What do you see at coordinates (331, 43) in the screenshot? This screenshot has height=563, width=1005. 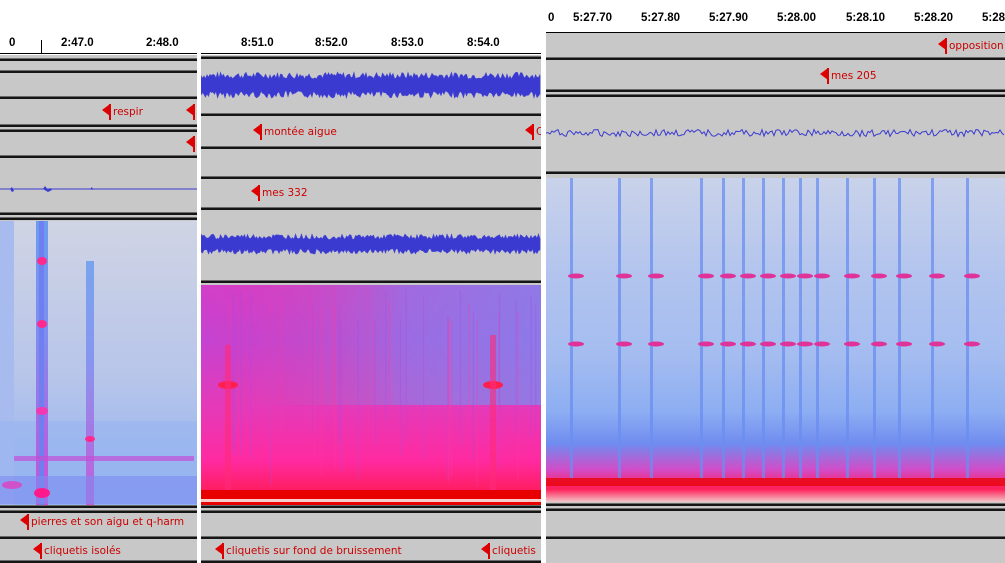 I see `ruler-label: 8:52.0` at bounding box center [331, 43].